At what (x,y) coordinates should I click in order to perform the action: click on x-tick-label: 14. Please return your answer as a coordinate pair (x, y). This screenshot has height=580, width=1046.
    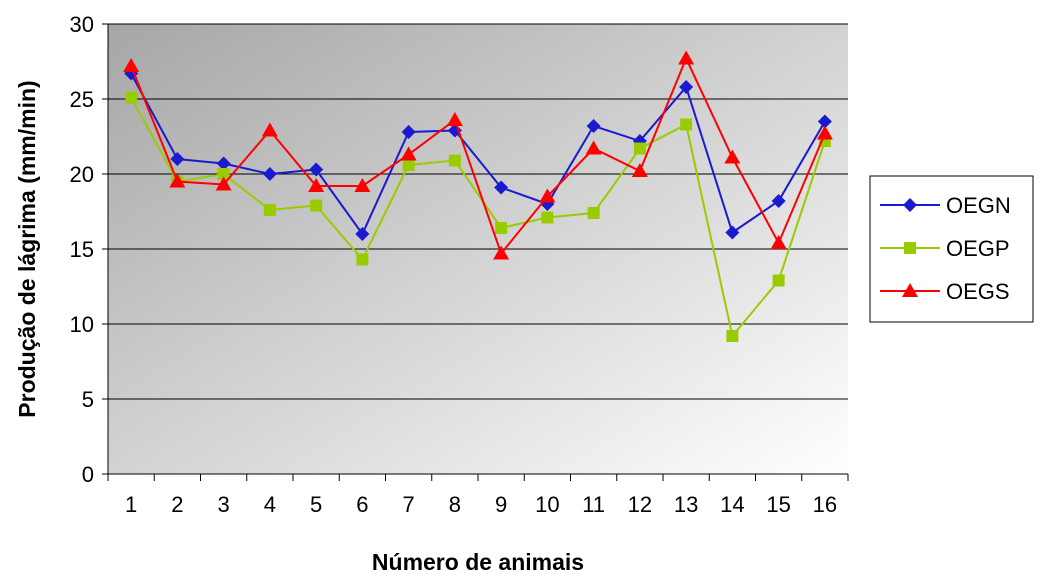
    Looking at the image, I should click on (732, 504).